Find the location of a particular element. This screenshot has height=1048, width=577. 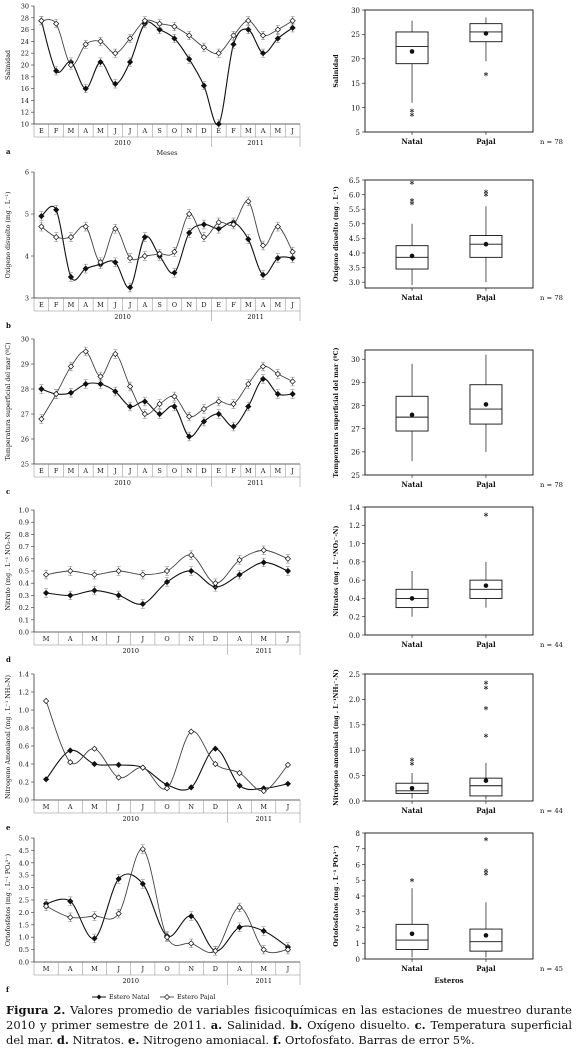

y-tick-label: 25 is located at coordinates (355, 476).